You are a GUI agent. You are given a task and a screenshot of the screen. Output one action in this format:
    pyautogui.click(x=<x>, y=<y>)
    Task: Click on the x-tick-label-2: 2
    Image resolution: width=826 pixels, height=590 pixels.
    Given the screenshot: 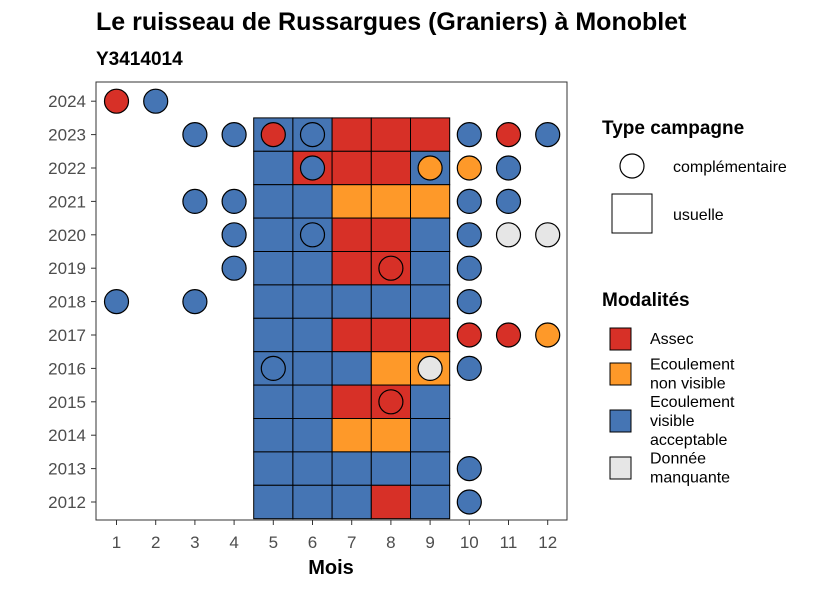 What is the action you would take?
    pyautogui.click(x=155, y=542)
    